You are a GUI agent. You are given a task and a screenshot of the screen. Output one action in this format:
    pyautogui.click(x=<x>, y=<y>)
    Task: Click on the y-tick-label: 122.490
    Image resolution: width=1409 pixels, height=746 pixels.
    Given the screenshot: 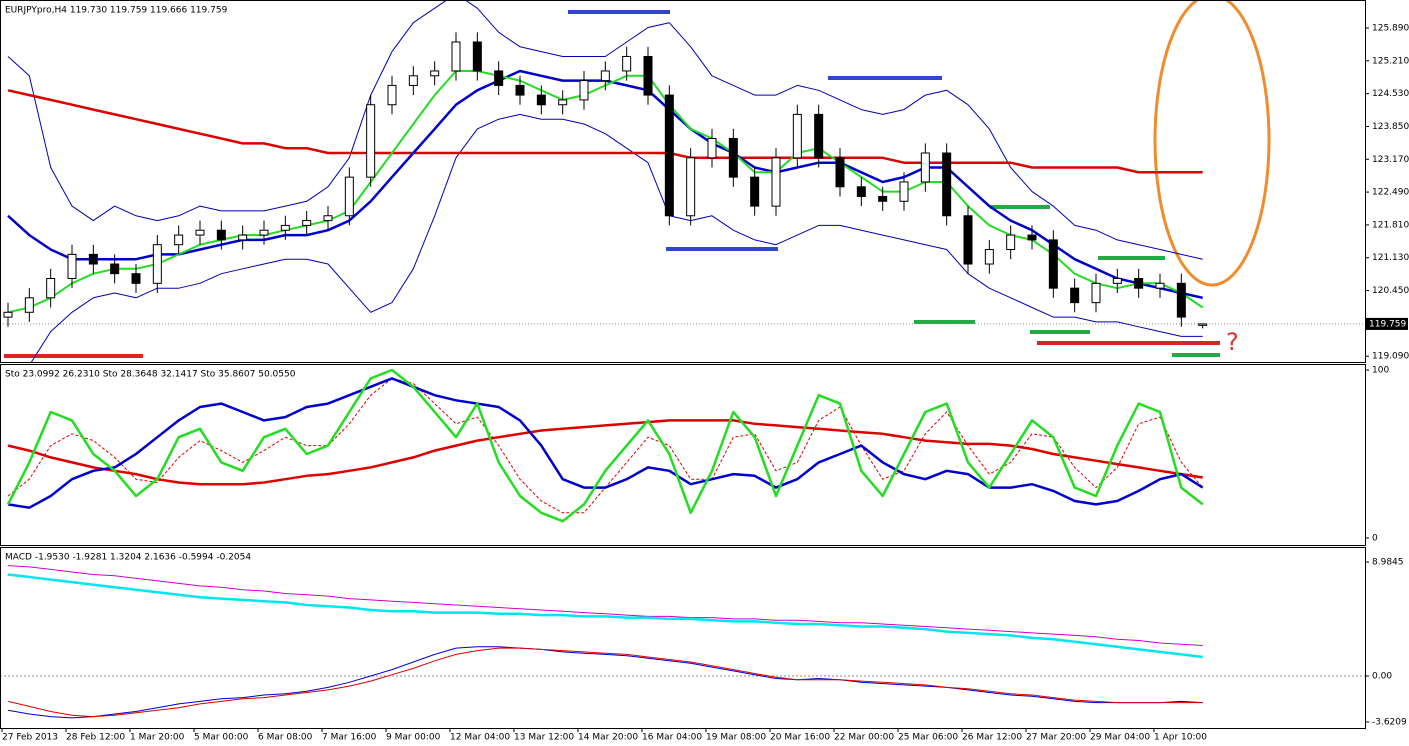 What is the action you would take?
    pyautogui.click(x=1390, y=193)
    